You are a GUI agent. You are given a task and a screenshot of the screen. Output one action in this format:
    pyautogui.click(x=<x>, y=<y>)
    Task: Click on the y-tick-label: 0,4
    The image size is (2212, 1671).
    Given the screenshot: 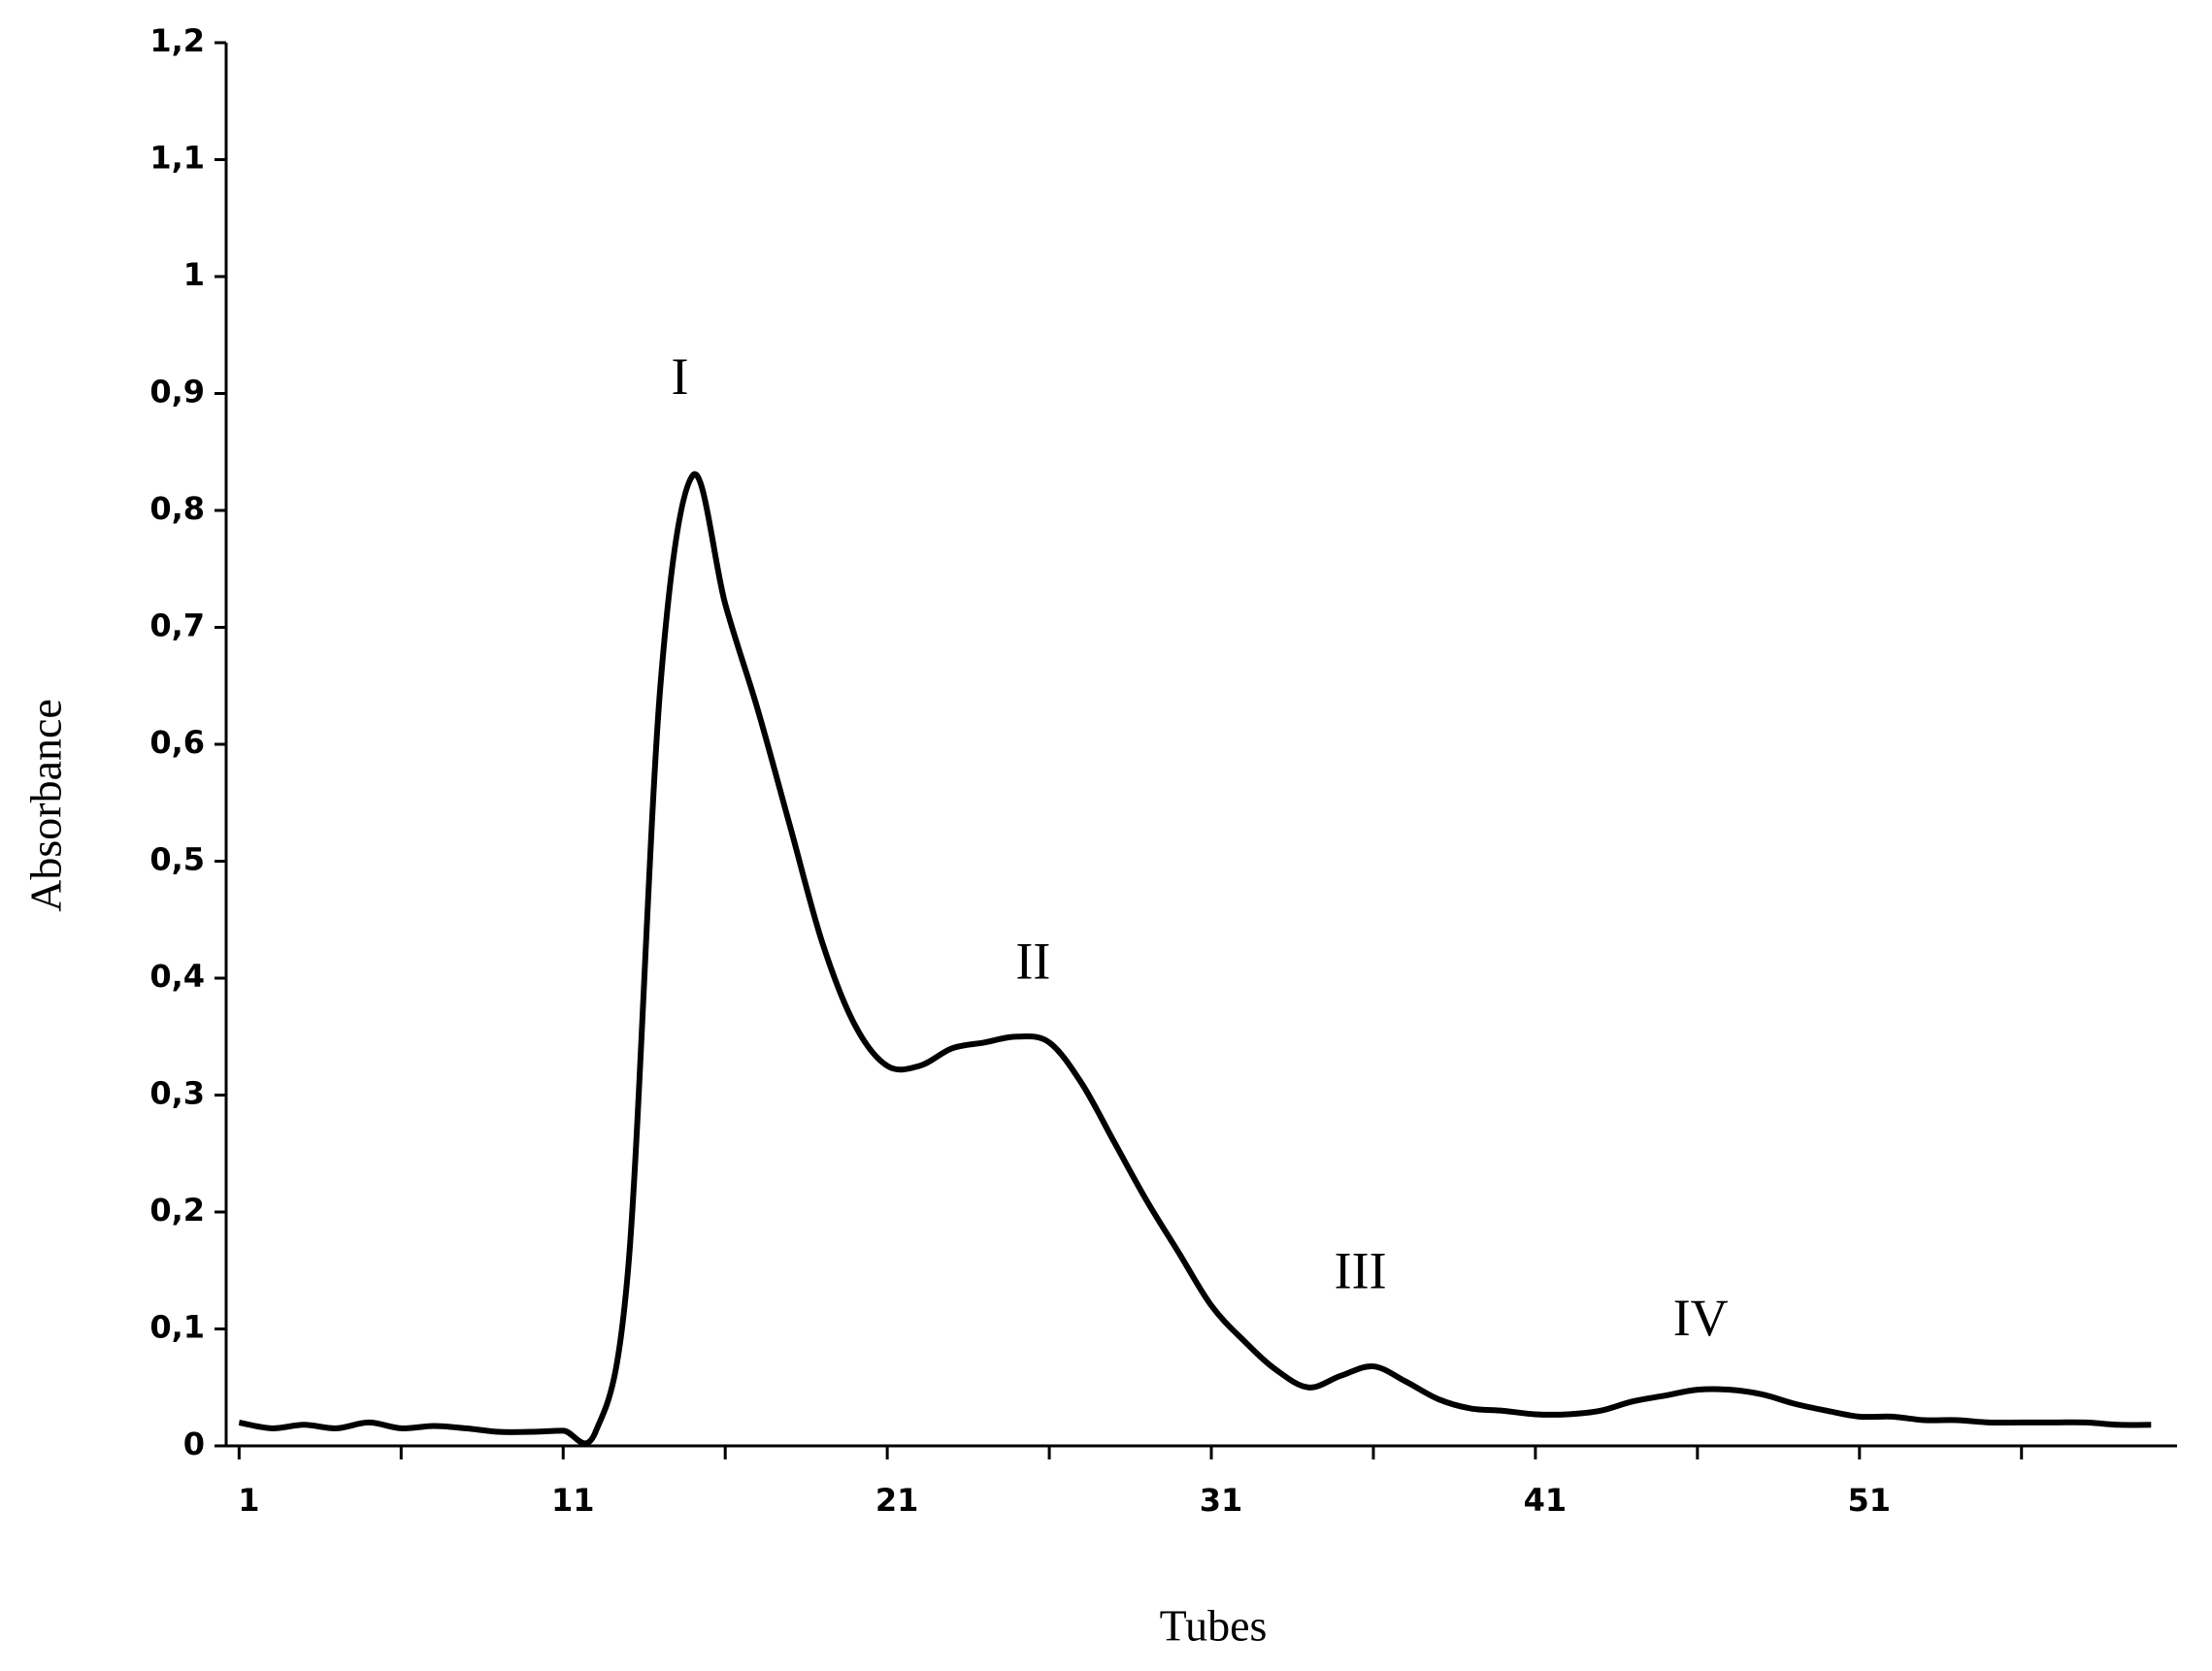 What is the action you would take?
    pyautogui.click(x=177, y=976)
    